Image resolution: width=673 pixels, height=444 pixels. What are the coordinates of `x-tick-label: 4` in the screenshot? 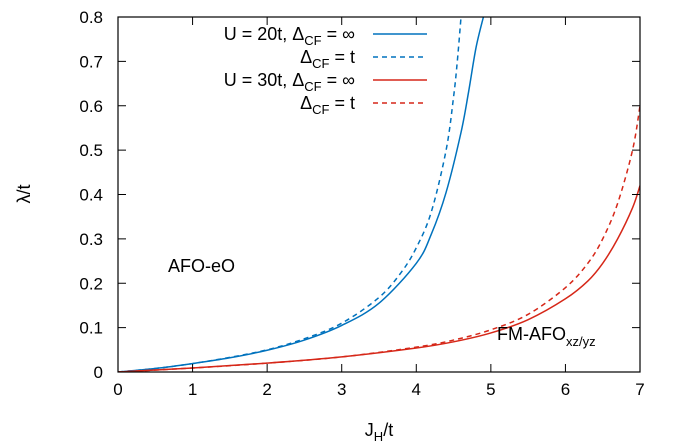 It's located at (416, 389).